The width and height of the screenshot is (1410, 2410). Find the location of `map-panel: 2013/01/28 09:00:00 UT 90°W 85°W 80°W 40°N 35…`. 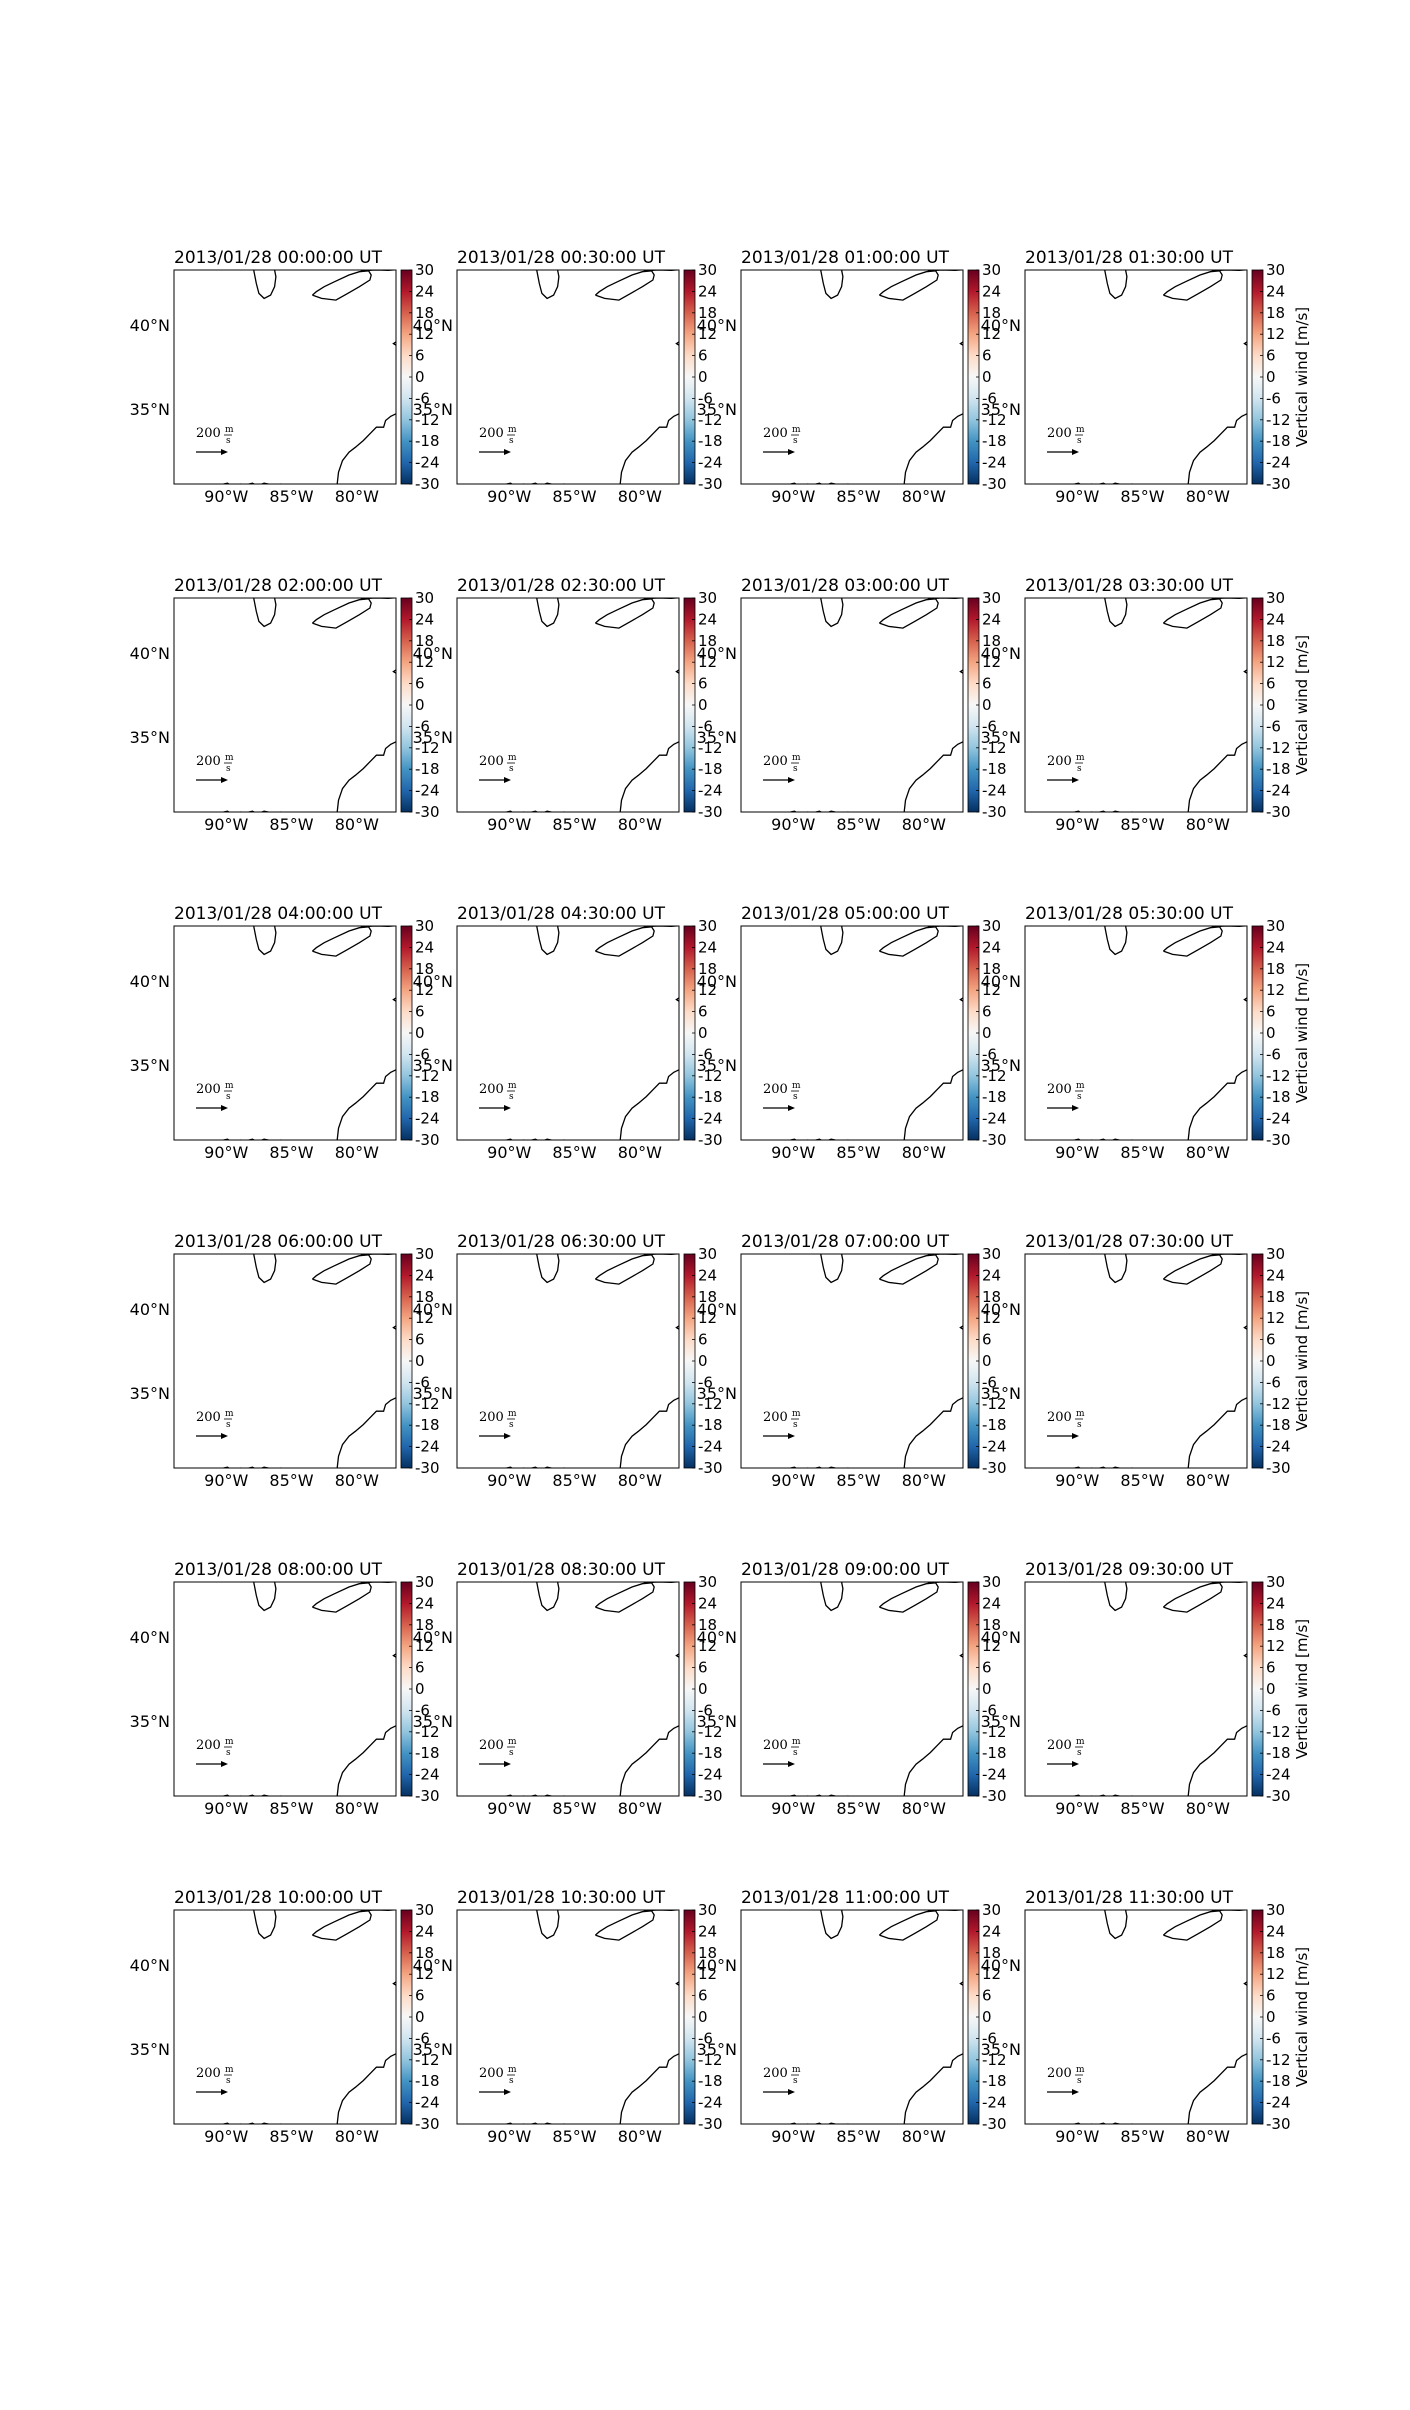

map-panel: 2013/01/28 09:00:00 UT 90°W 85°W 80°W 40°N 35… is located at coordinates (852, 1689).